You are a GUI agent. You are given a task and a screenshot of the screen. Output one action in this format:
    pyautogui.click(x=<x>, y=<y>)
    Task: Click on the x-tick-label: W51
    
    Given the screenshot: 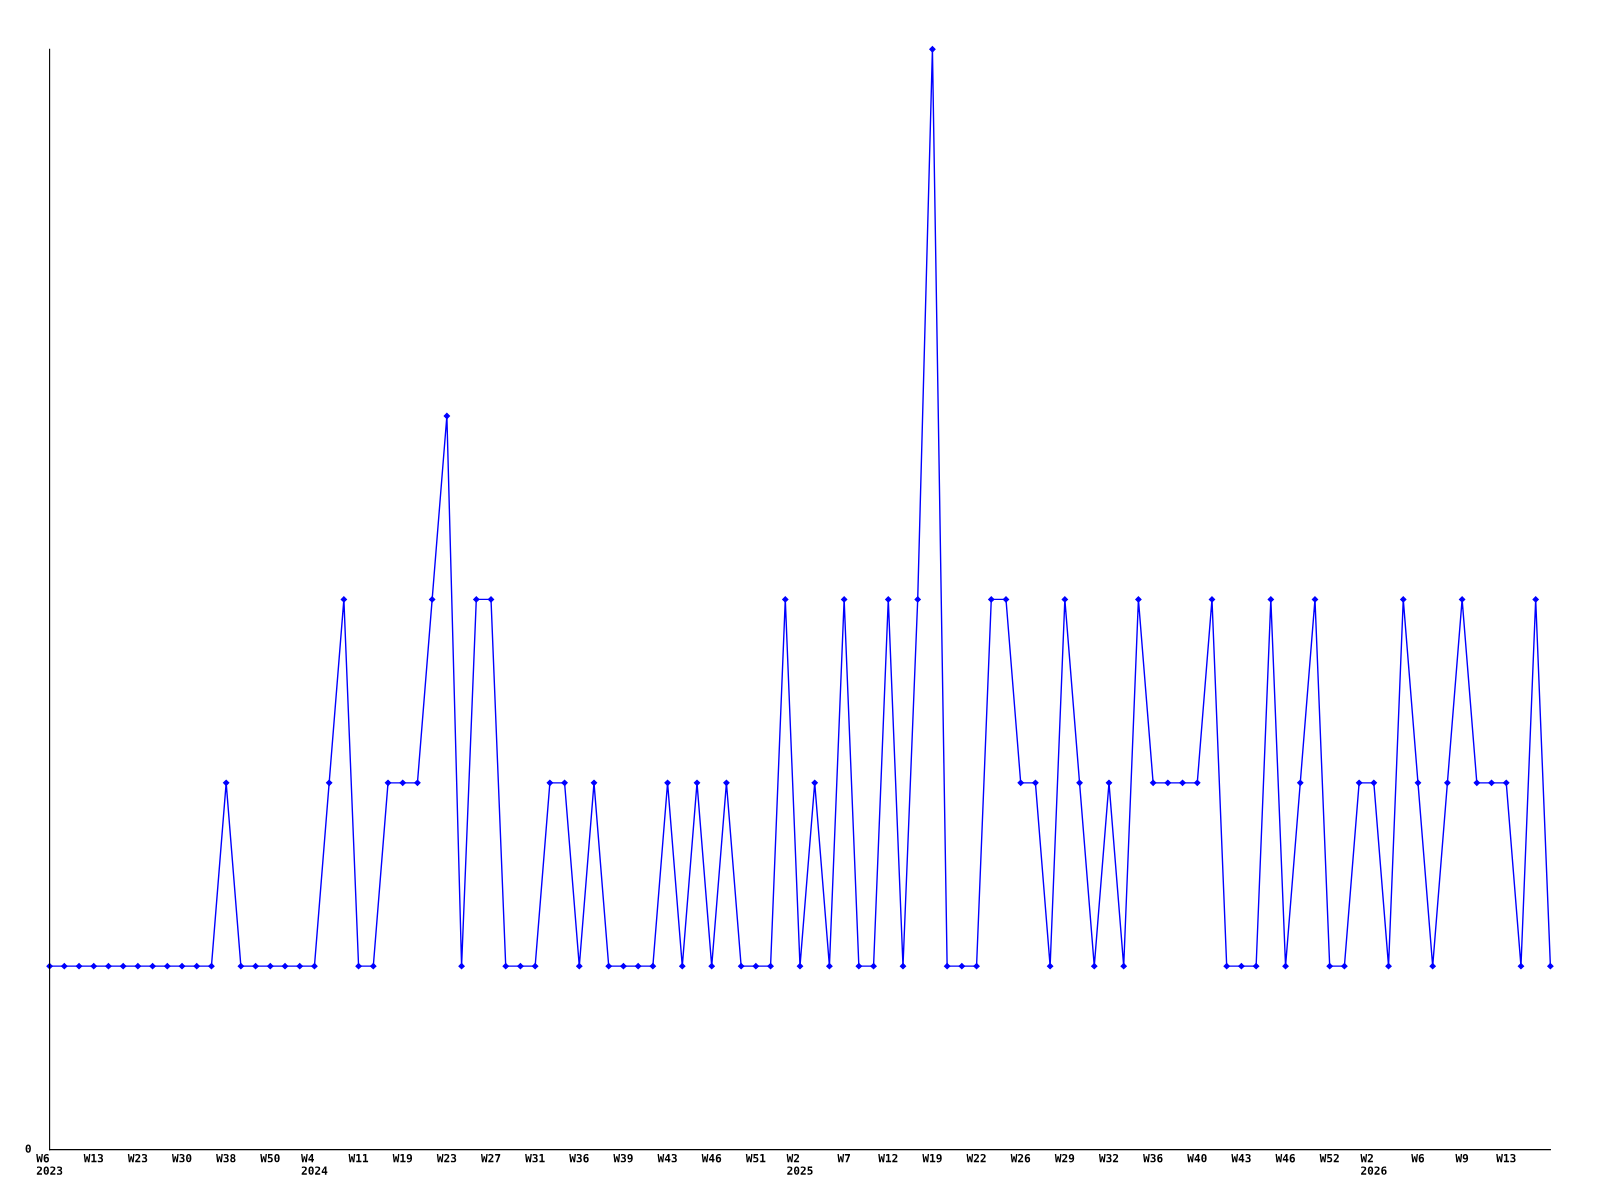 What is the action you would take?
    pyautogui.click(x=755, y=1158)
    